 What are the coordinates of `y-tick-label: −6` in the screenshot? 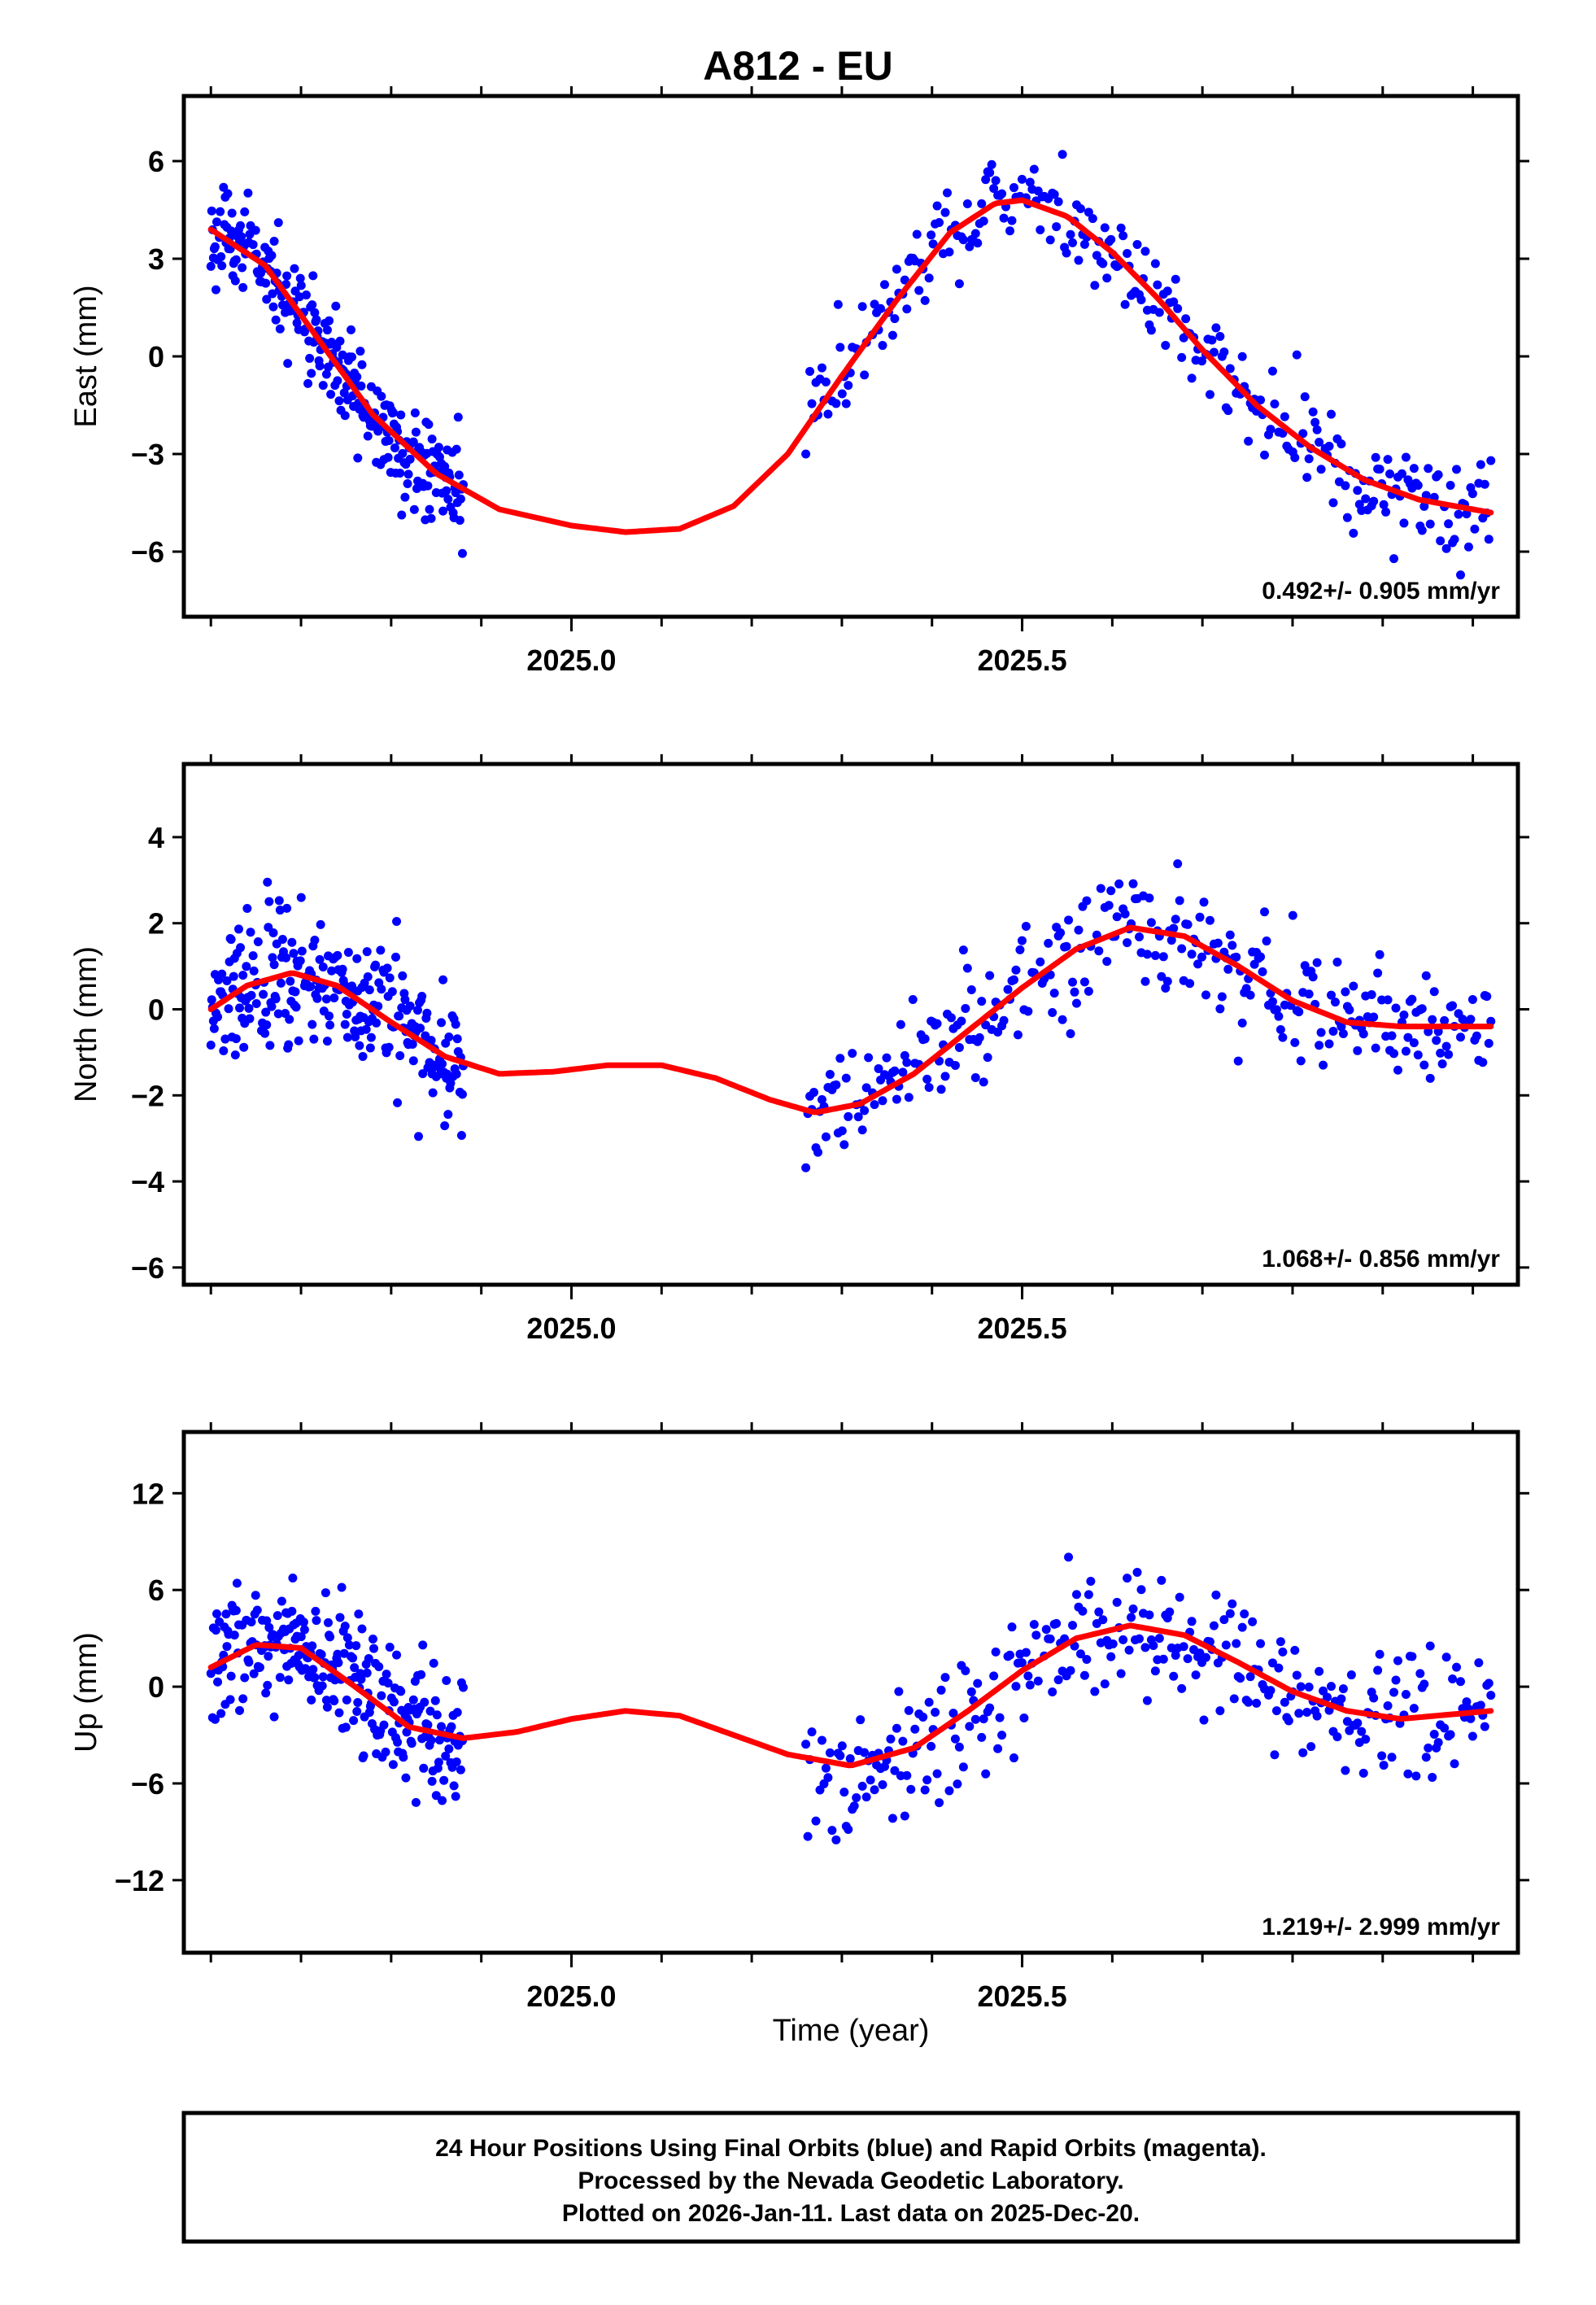 It's located at (147, 1268).